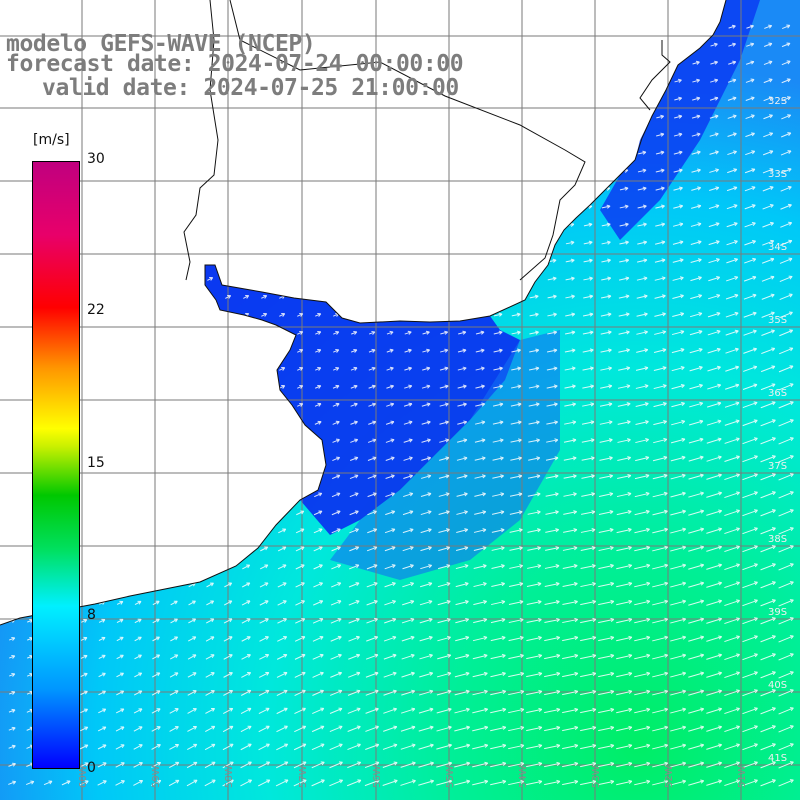  Describe the element at coordinates (523, 776) in the screenshot. I see `lon-tick-label: 54W` at that location.